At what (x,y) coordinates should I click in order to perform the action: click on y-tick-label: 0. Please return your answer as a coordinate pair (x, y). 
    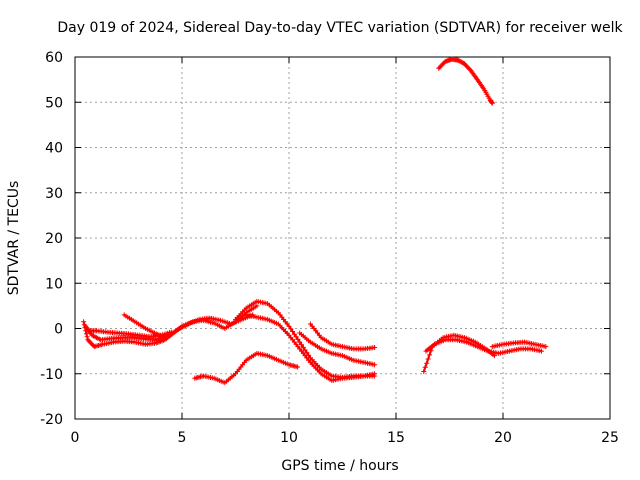
    Looking at the image, I should click on (58, 330).